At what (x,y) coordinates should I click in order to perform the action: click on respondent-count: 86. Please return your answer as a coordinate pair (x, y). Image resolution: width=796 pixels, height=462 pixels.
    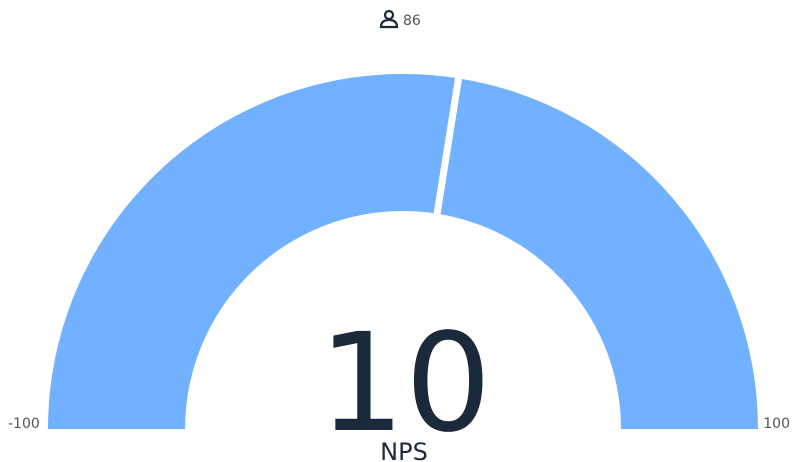
    Looking at the image, I should click on (412, 21).